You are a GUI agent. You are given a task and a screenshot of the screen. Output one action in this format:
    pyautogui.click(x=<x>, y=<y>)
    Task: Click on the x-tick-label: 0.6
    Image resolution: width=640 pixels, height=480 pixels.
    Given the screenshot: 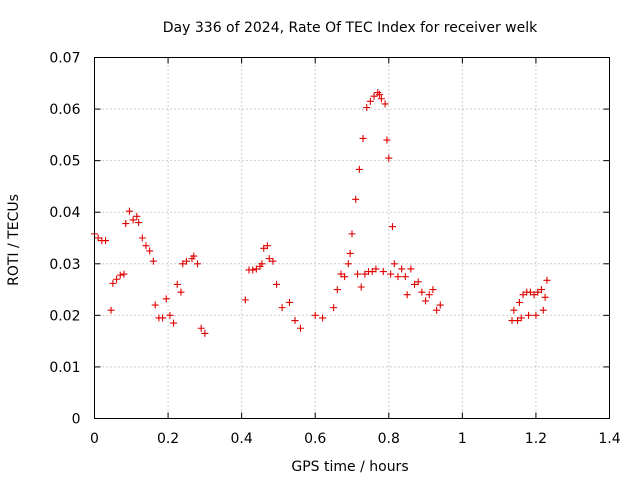 What is the action you would take?
    pyautogui.click(x=315, y=439)
    